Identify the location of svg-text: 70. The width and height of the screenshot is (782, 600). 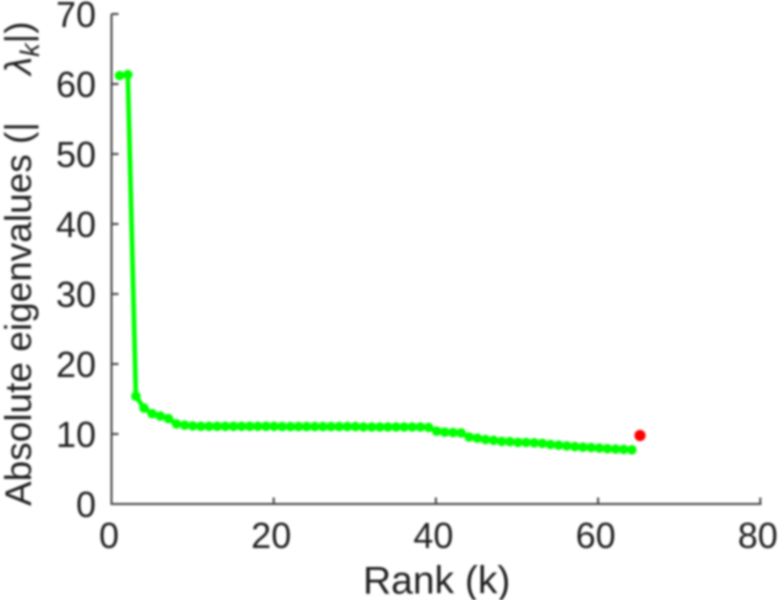
(76, 17).